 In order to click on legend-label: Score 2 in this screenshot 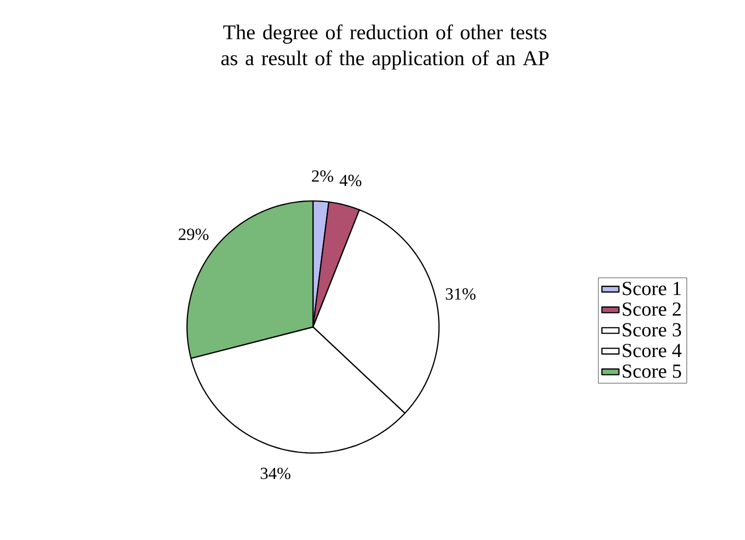, I will do `click(651, 309)`.